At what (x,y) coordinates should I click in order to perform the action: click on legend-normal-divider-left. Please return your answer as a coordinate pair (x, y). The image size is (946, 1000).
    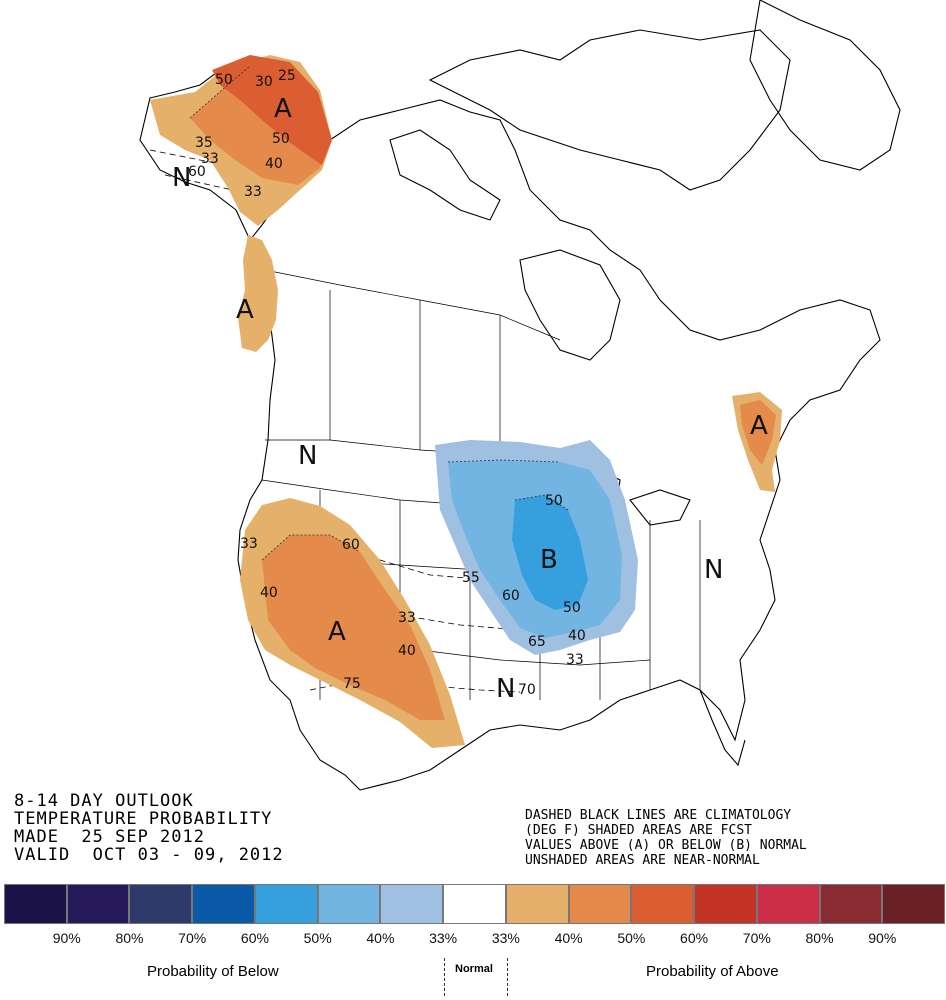
    Looking at the image, I should click on (444, 977).